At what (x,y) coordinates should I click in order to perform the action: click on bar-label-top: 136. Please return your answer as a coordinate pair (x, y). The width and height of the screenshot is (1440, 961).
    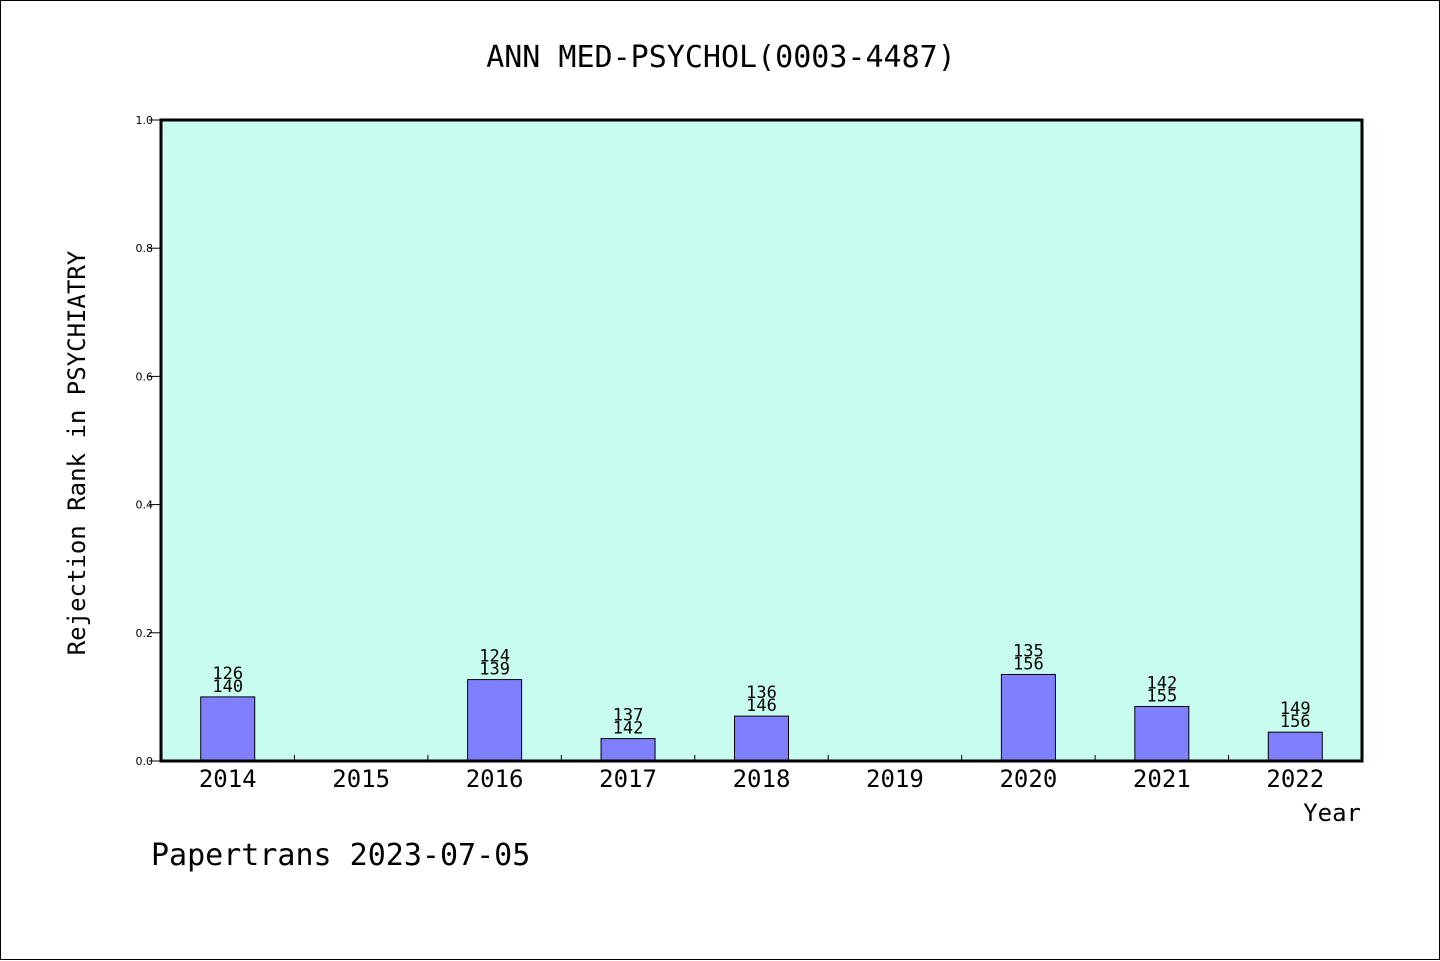
    Looking at the image, I should click on (761, 693).